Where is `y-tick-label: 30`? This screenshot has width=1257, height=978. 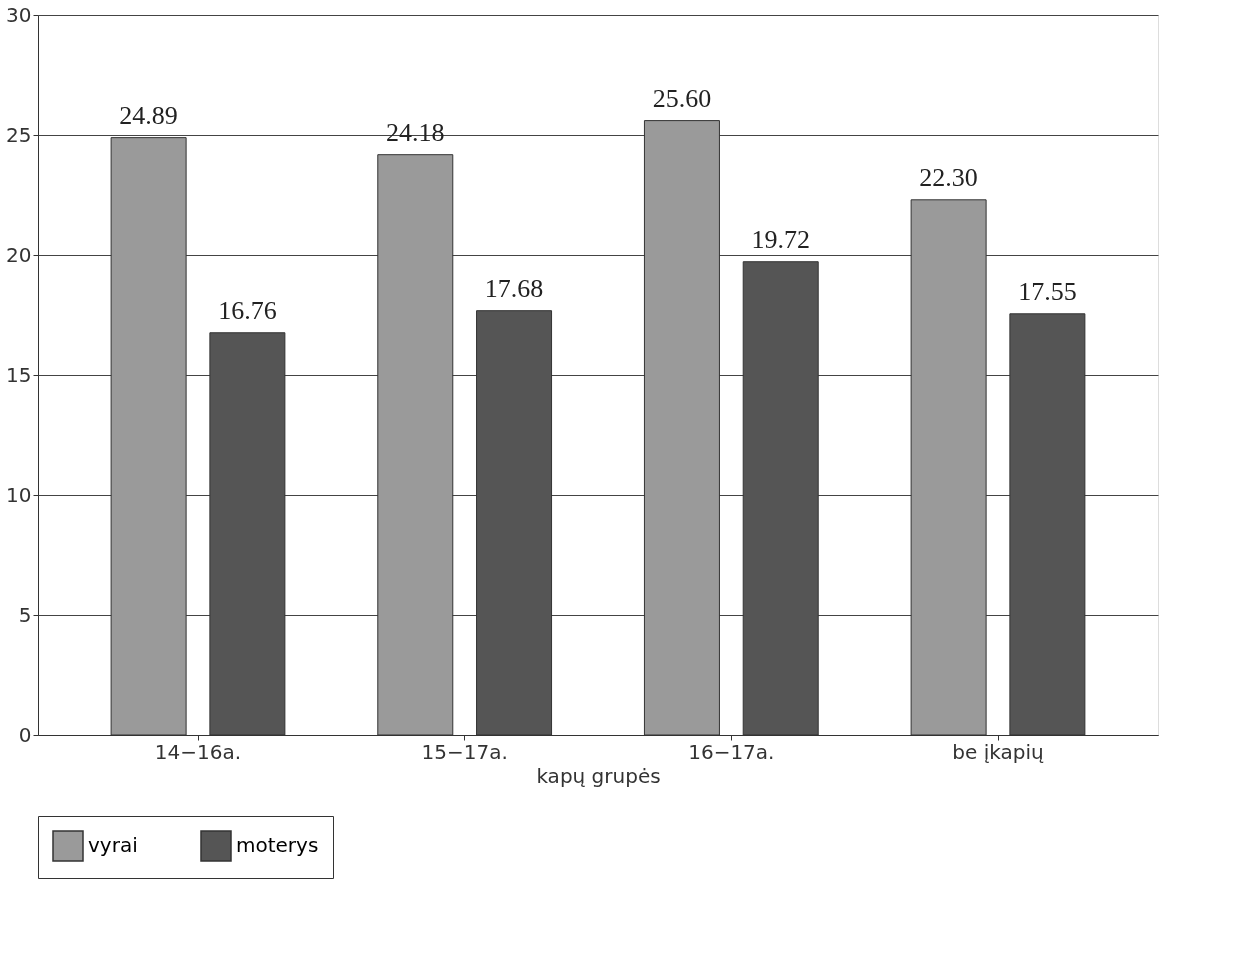 y-tick-label: 30 is located at coordinates (19, 14).